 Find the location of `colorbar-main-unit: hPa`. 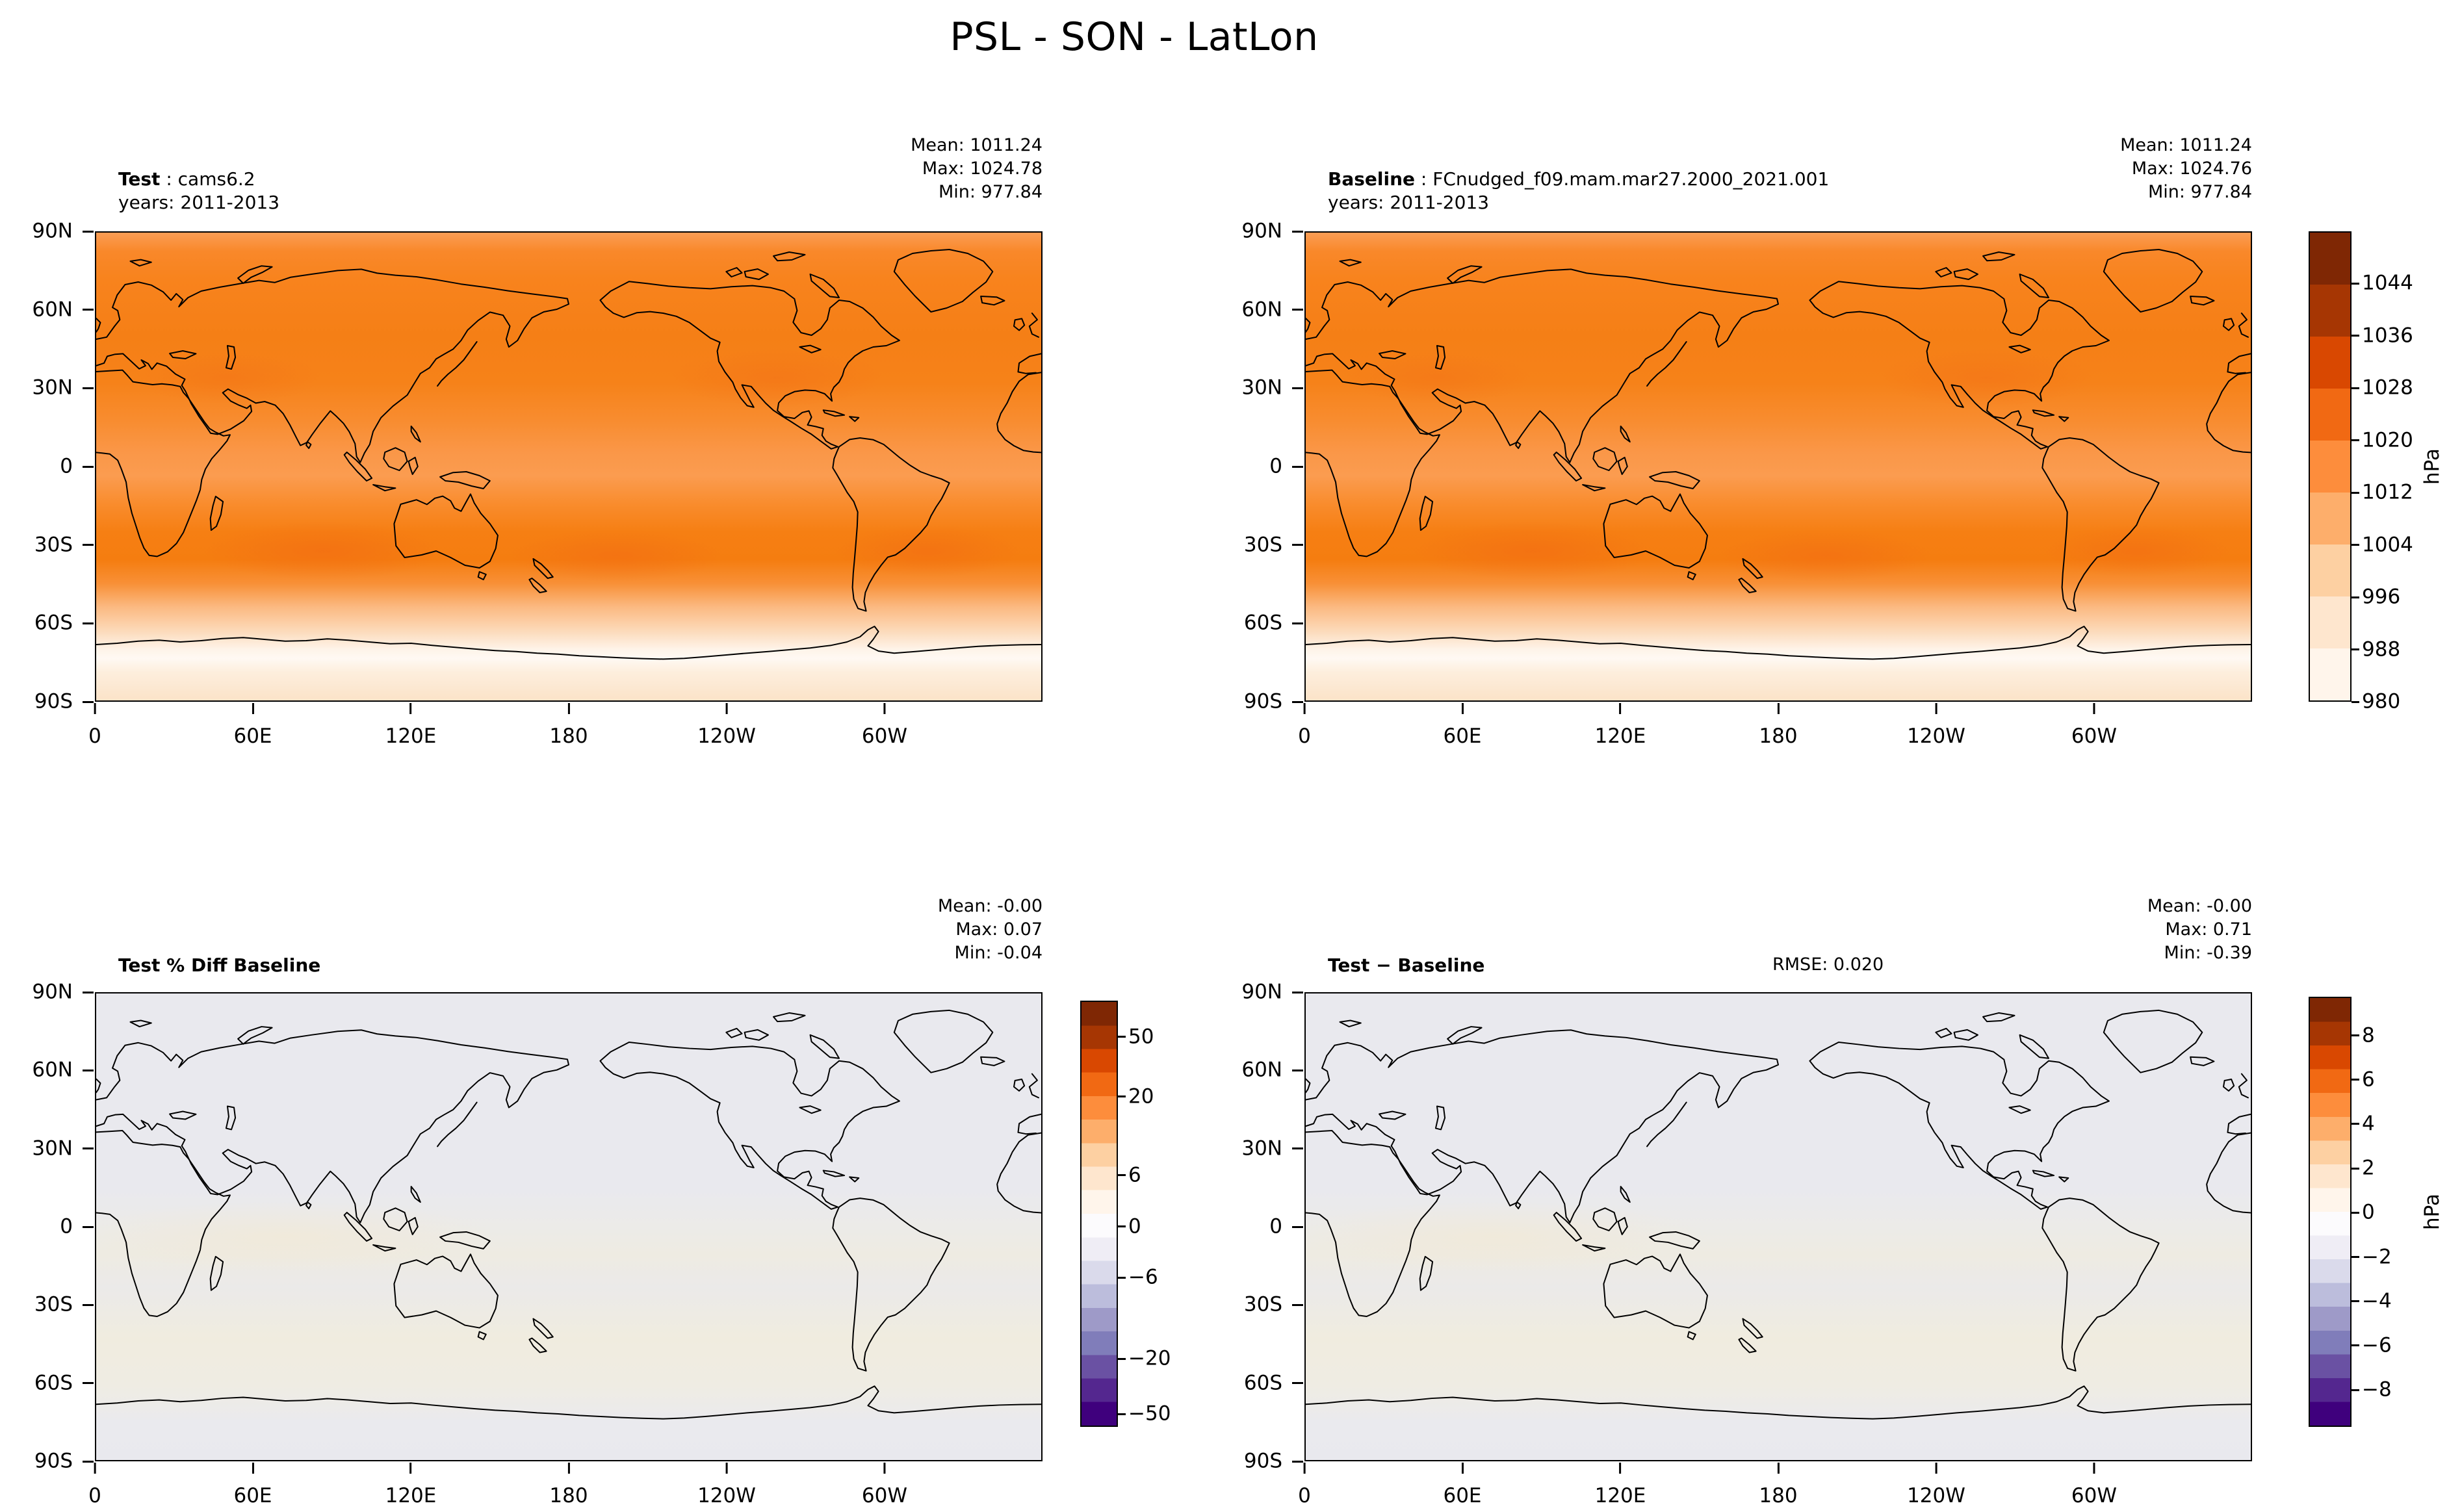

colorbar-main-unit: hPa is located at coordinates (2432, 466).